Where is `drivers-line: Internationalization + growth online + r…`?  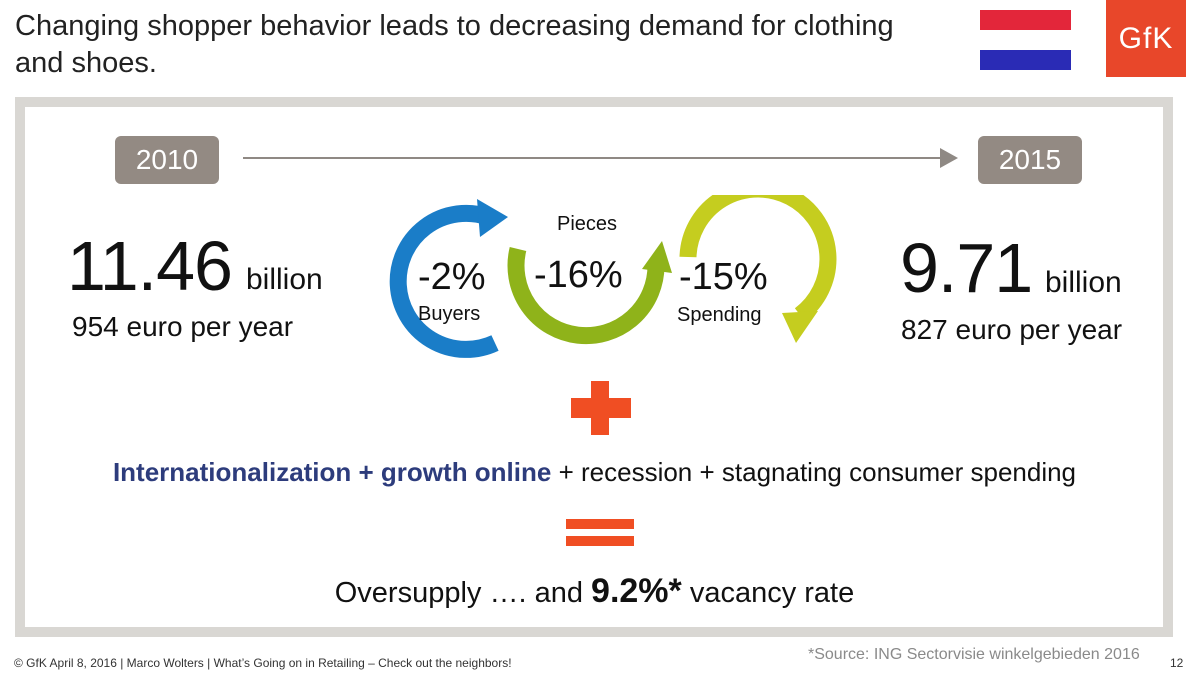 drivers-line: Internationalization + growth online + r… is located at coordinates (594, 472).